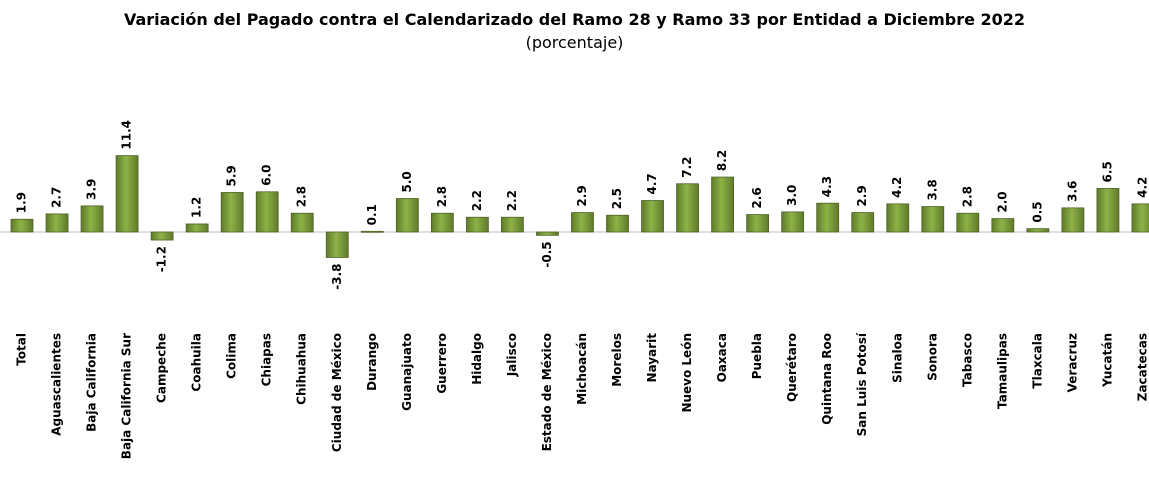  What do you see at coordinates (372, 362) in the screenshot?
I see `x-tick-label: Durango` at bounding box center [372, 362].